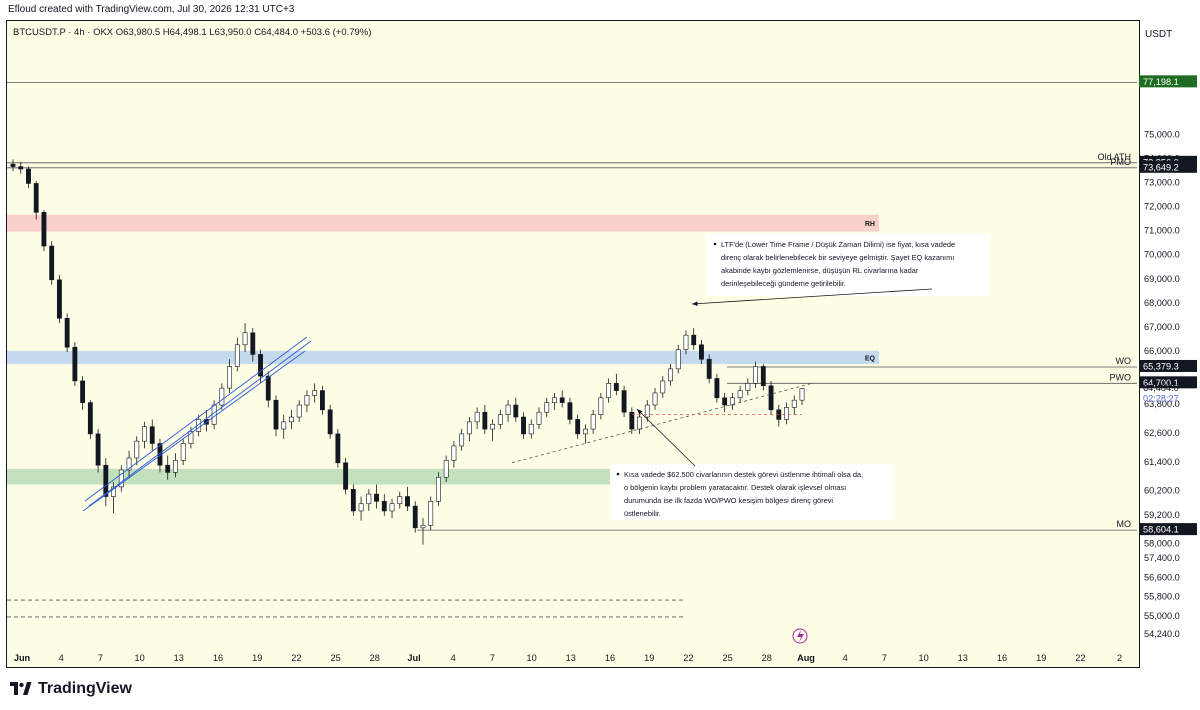 This screenshot has height=710, width=1200. Describe the element at coordinates (336, 32) in the screenshot. I see `change-value: +503.6 (+0.79%)` at that location.